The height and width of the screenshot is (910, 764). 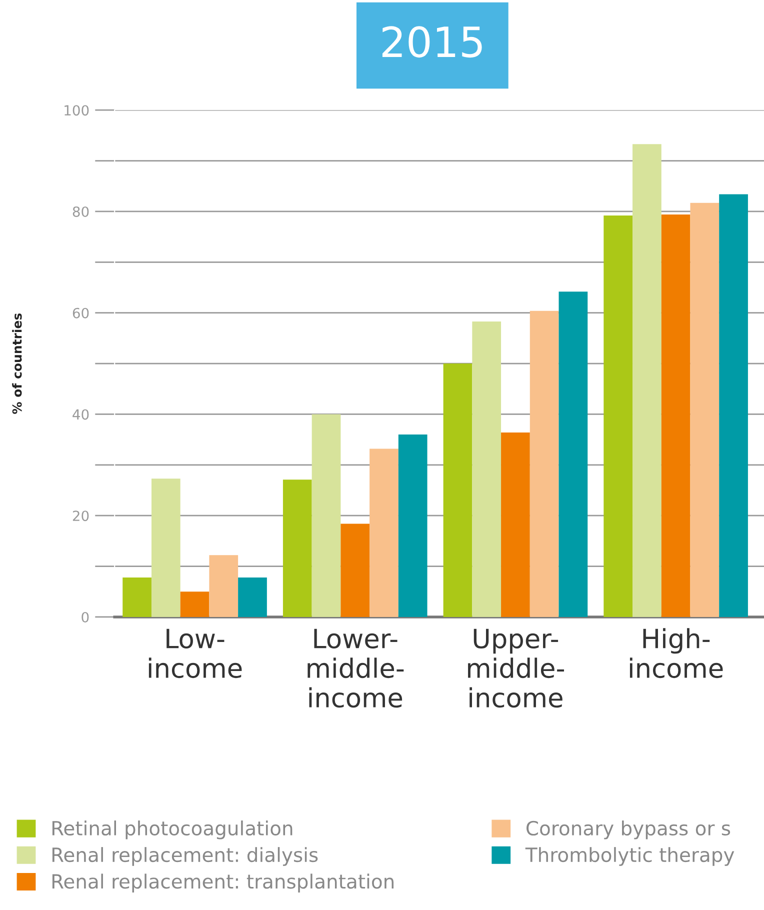 I want to click on y-tick-label: 20, so click(x=80, y=516).